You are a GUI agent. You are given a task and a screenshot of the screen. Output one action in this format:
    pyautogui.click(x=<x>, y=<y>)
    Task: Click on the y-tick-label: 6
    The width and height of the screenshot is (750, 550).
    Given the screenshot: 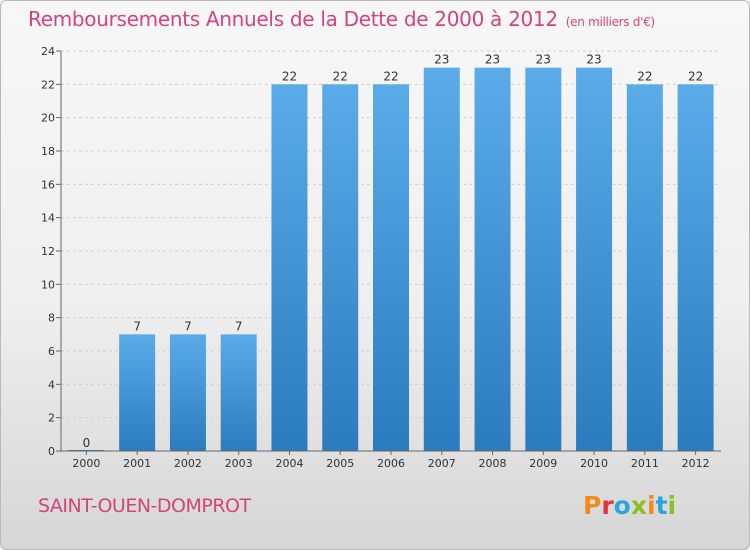 What is the action you would take?
    pyautogui.click(x=51, y=351)
    